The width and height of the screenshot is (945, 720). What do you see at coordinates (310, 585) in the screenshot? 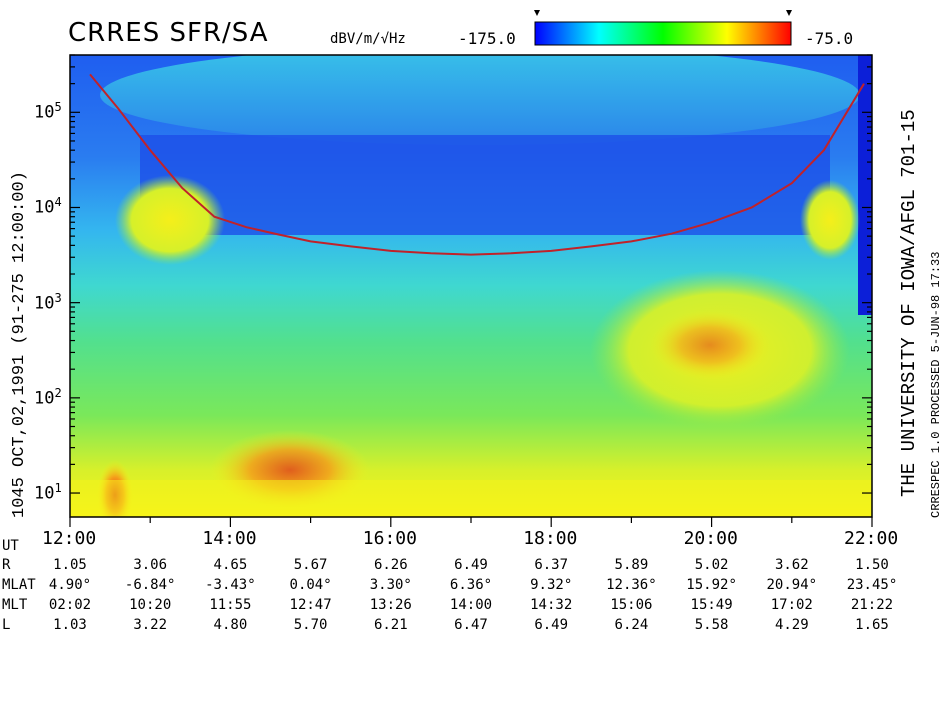
I see `ephemeris-cell: 0.04°` at bounding box center [310, 585].